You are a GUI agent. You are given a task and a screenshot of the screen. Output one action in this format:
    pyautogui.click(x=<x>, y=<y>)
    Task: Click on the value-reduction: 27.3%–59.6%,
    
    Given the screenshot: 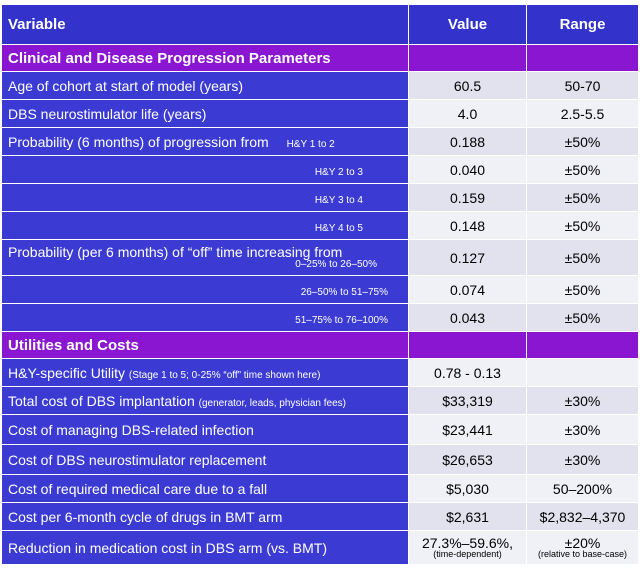 What is the action you would take?
    pyautogui.click(x=467, y=543)
    